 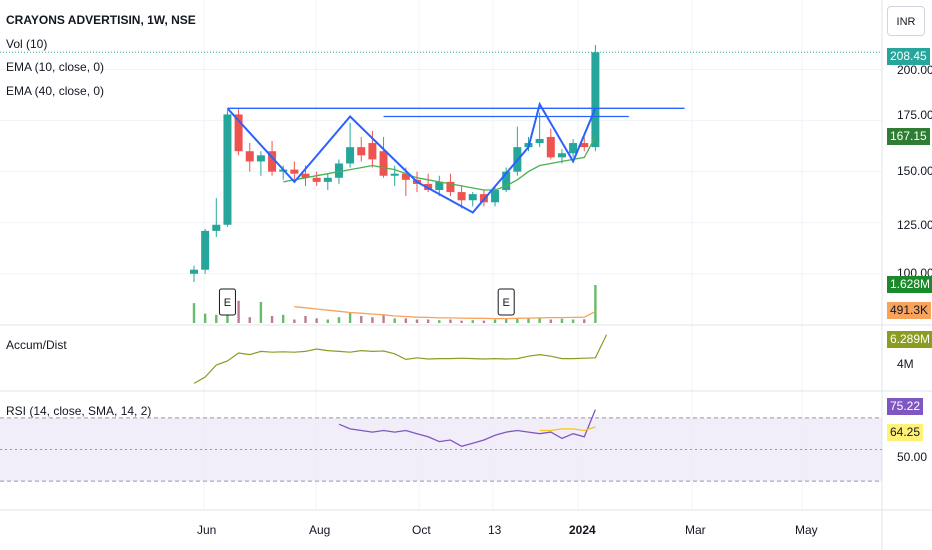 What do you see at coordinates (905, 432) in the screenshot?
I see `rsi-ma-value-tag: 64.25` at bounding box center [905, 432].